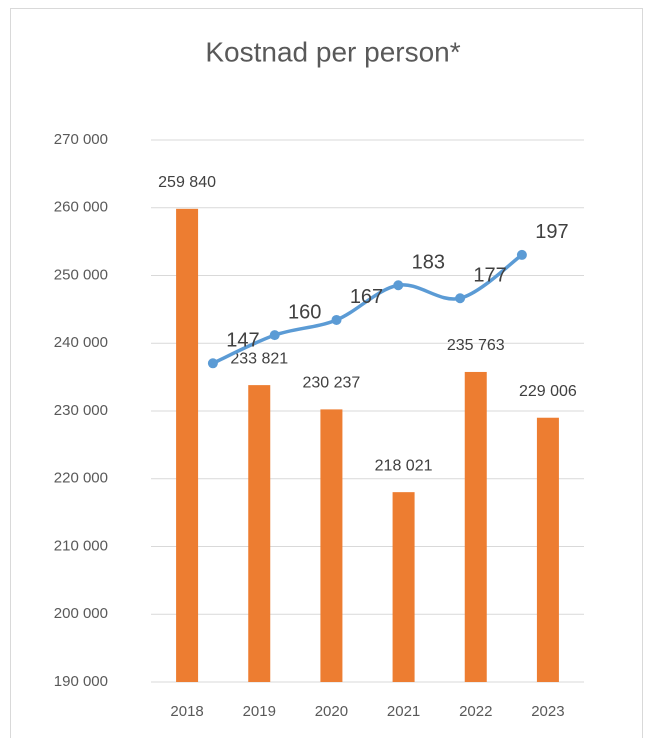 The height and width of the screenshot is (743, 651). Describe the element at coordinates (548, 391) in the screenshot. I see `bar-value-label: 229 006` at that location.